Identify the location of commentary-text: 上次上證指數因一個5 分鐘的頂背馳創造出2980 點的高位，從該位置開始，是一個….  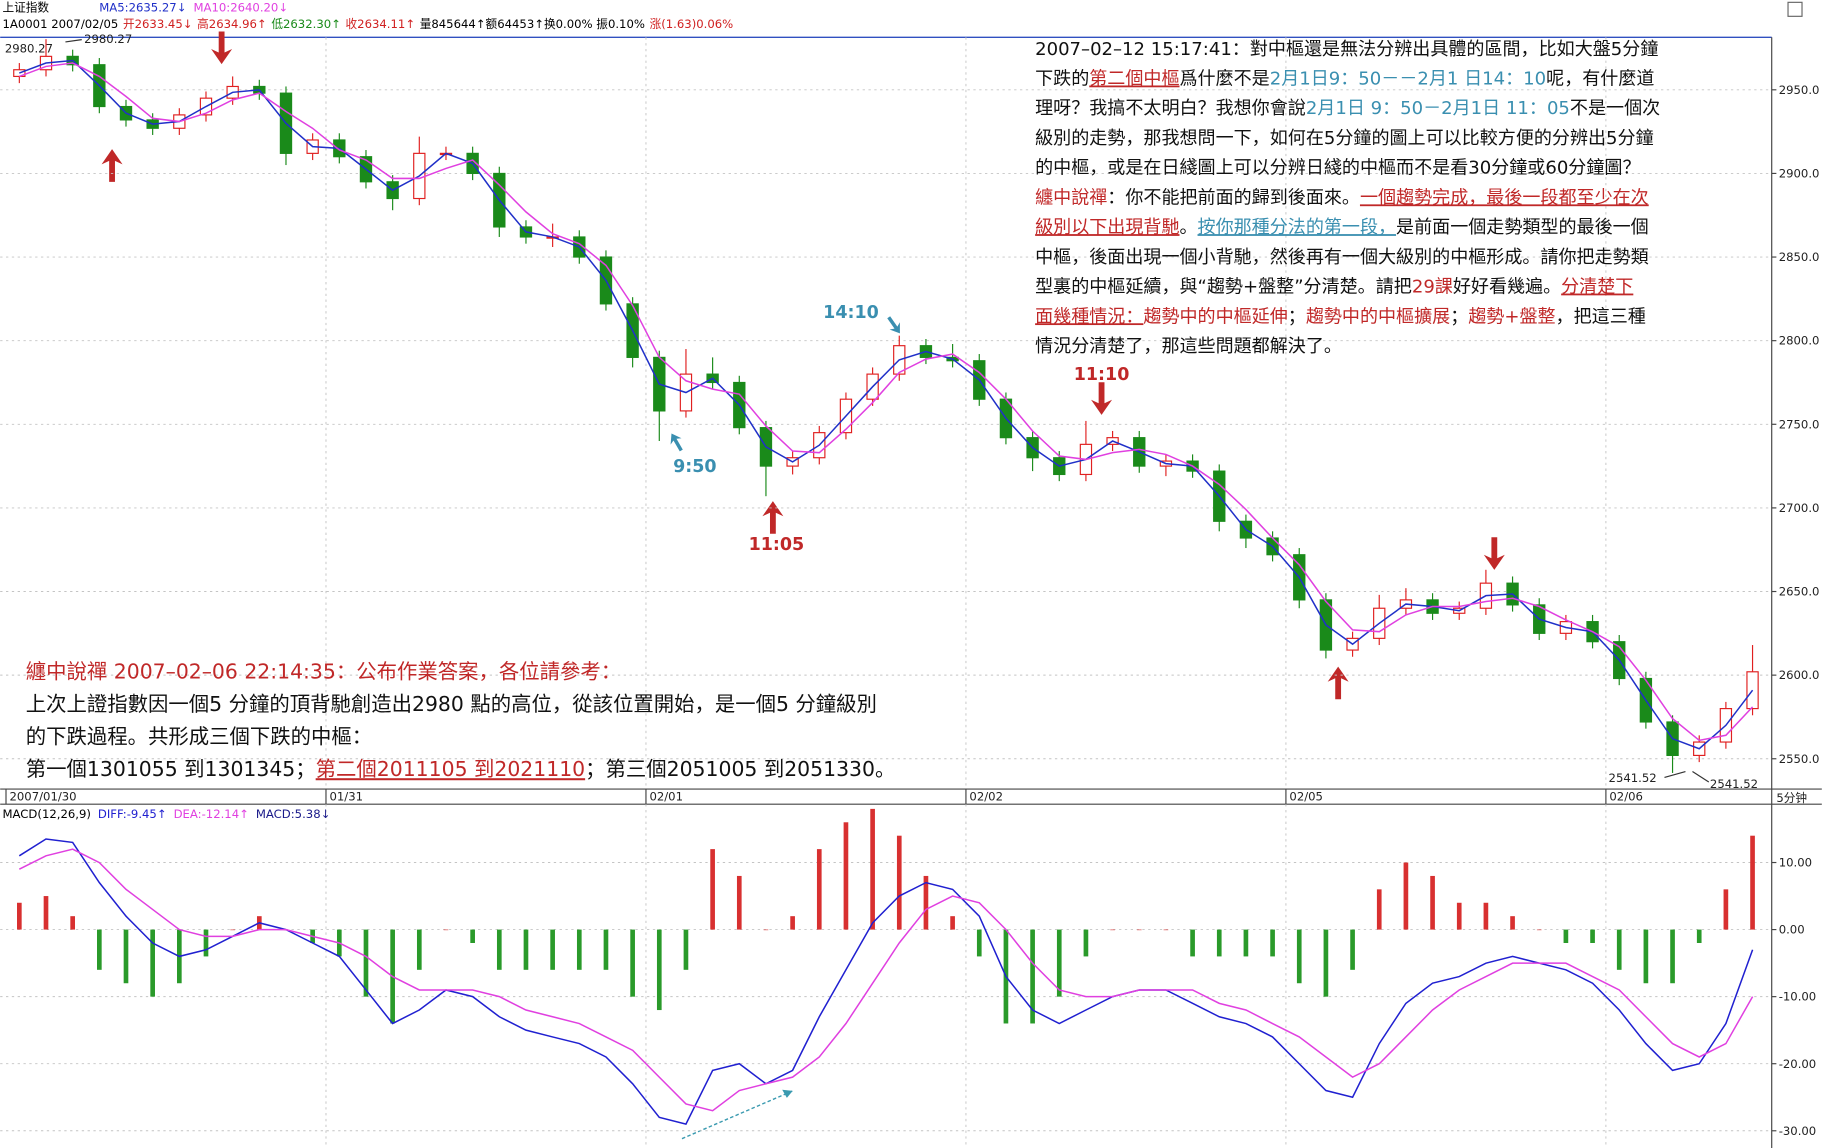
(451, 704).